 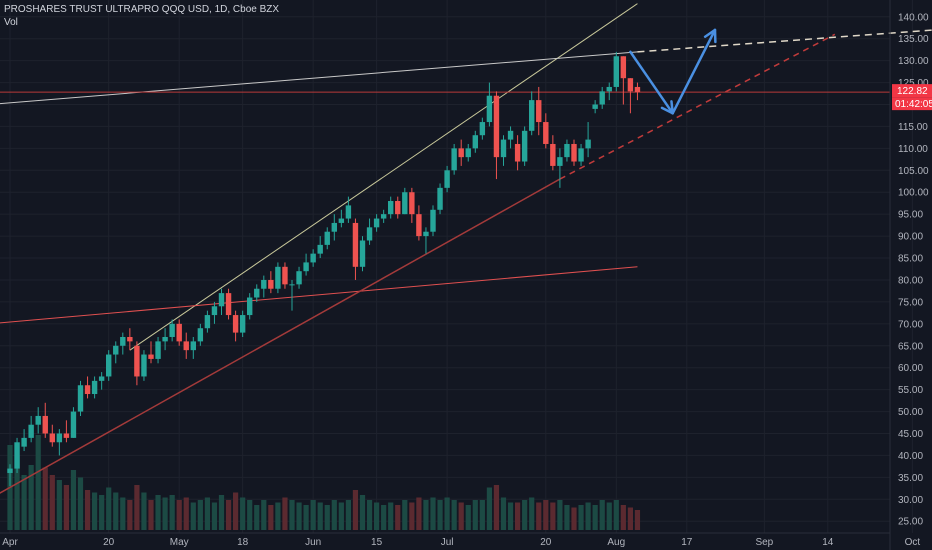 What do you see at coordinates (10, 542) in the screenshot?
I see `time-tick-label: Apr` at bounding box center [10, 542].